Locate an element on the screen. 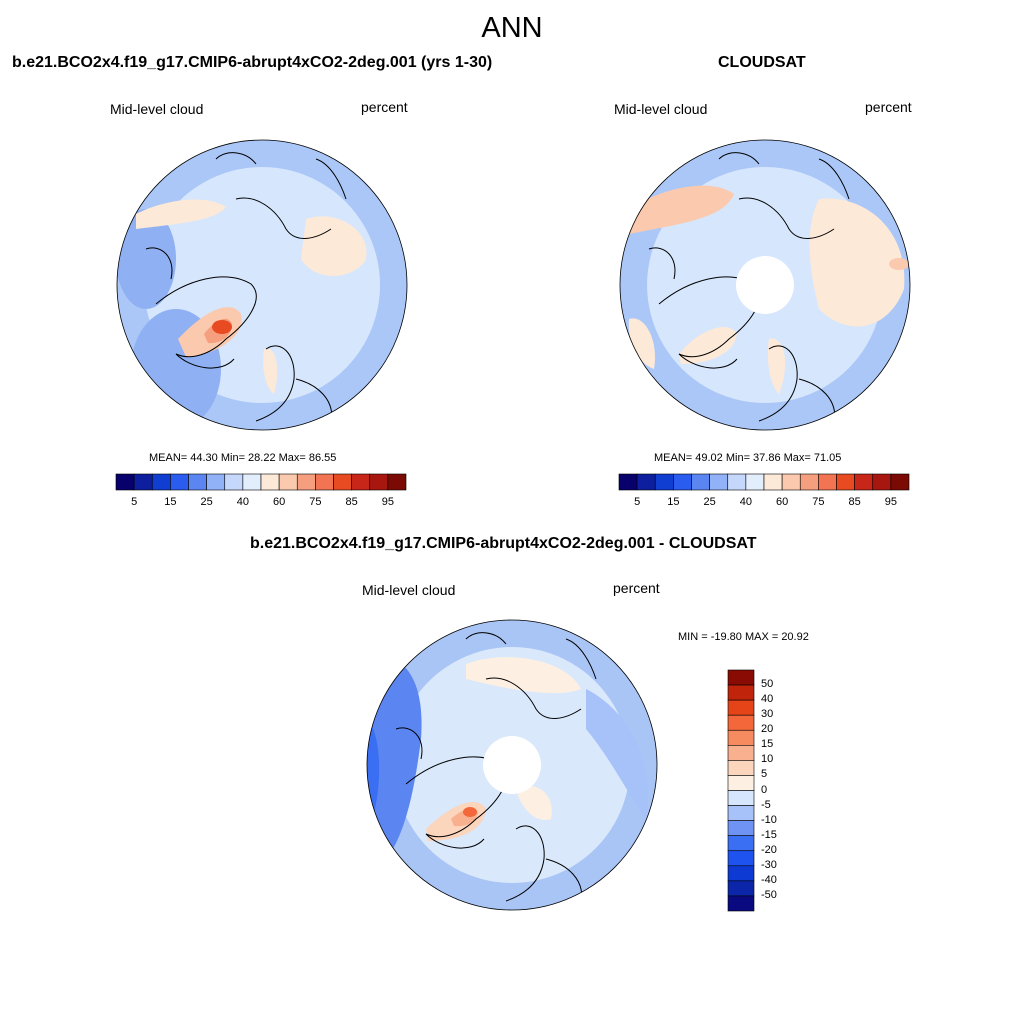 The width and height of the screenshot is (1024, 1024). panel-1-variable-label: Mid-level cloud is located at coordinates (157, 109).